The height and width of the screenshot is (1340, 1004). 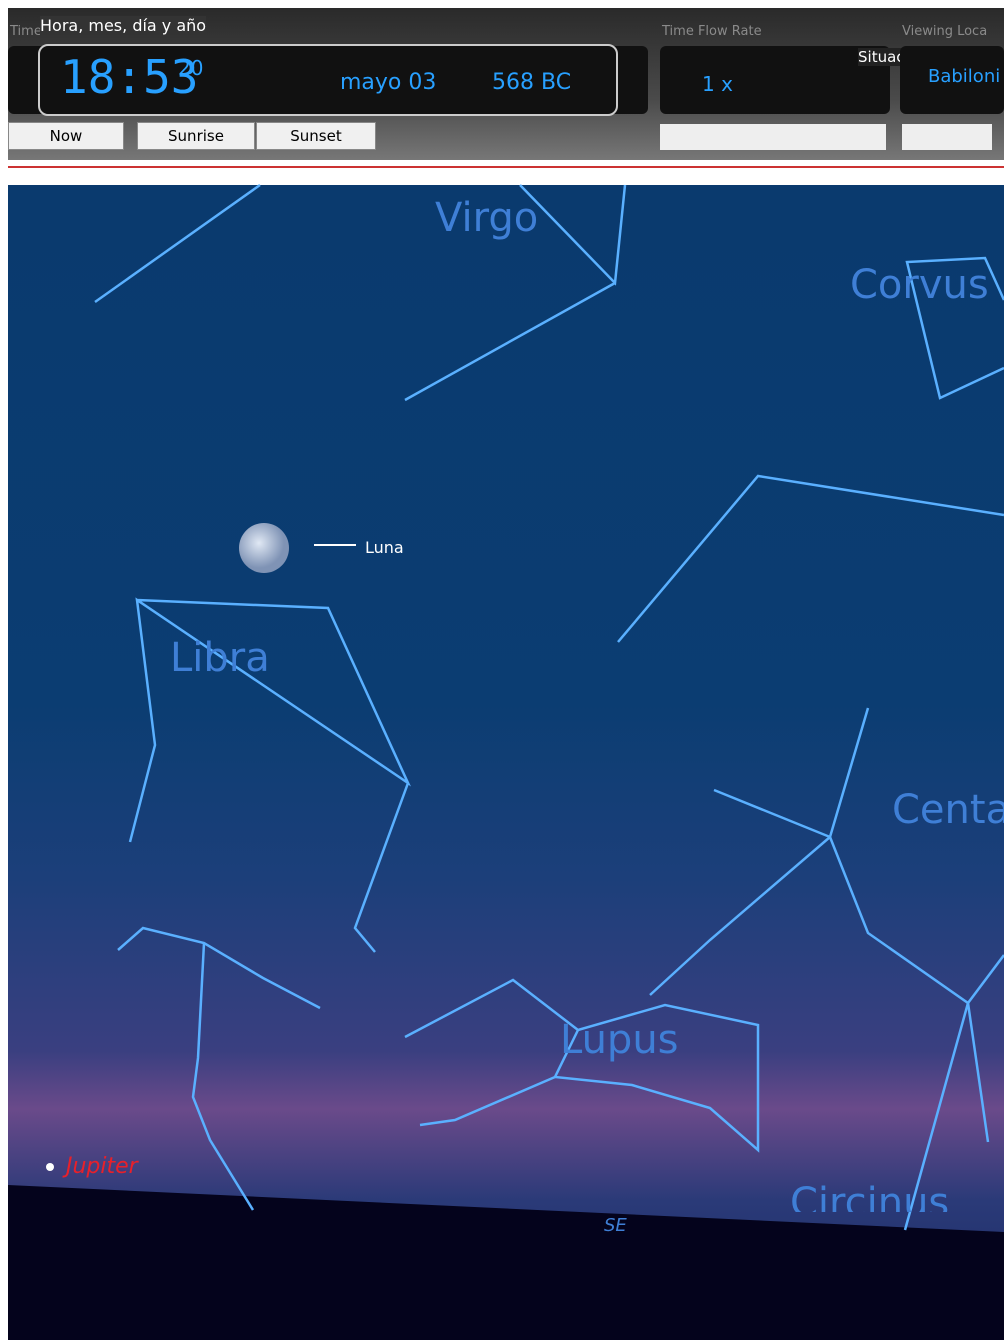 I want to click on moon, so click(x=264, y=548).